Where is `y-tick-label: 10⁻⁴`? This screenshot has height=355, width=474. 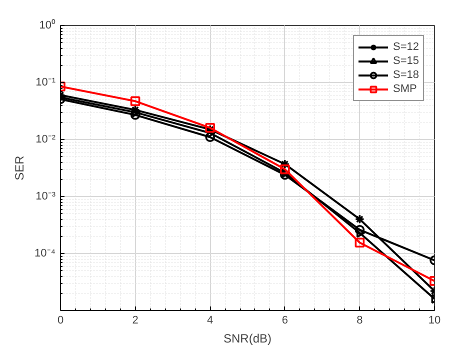
y-tick-label: 10⁻⁴ is located at coordinates (45, 254).